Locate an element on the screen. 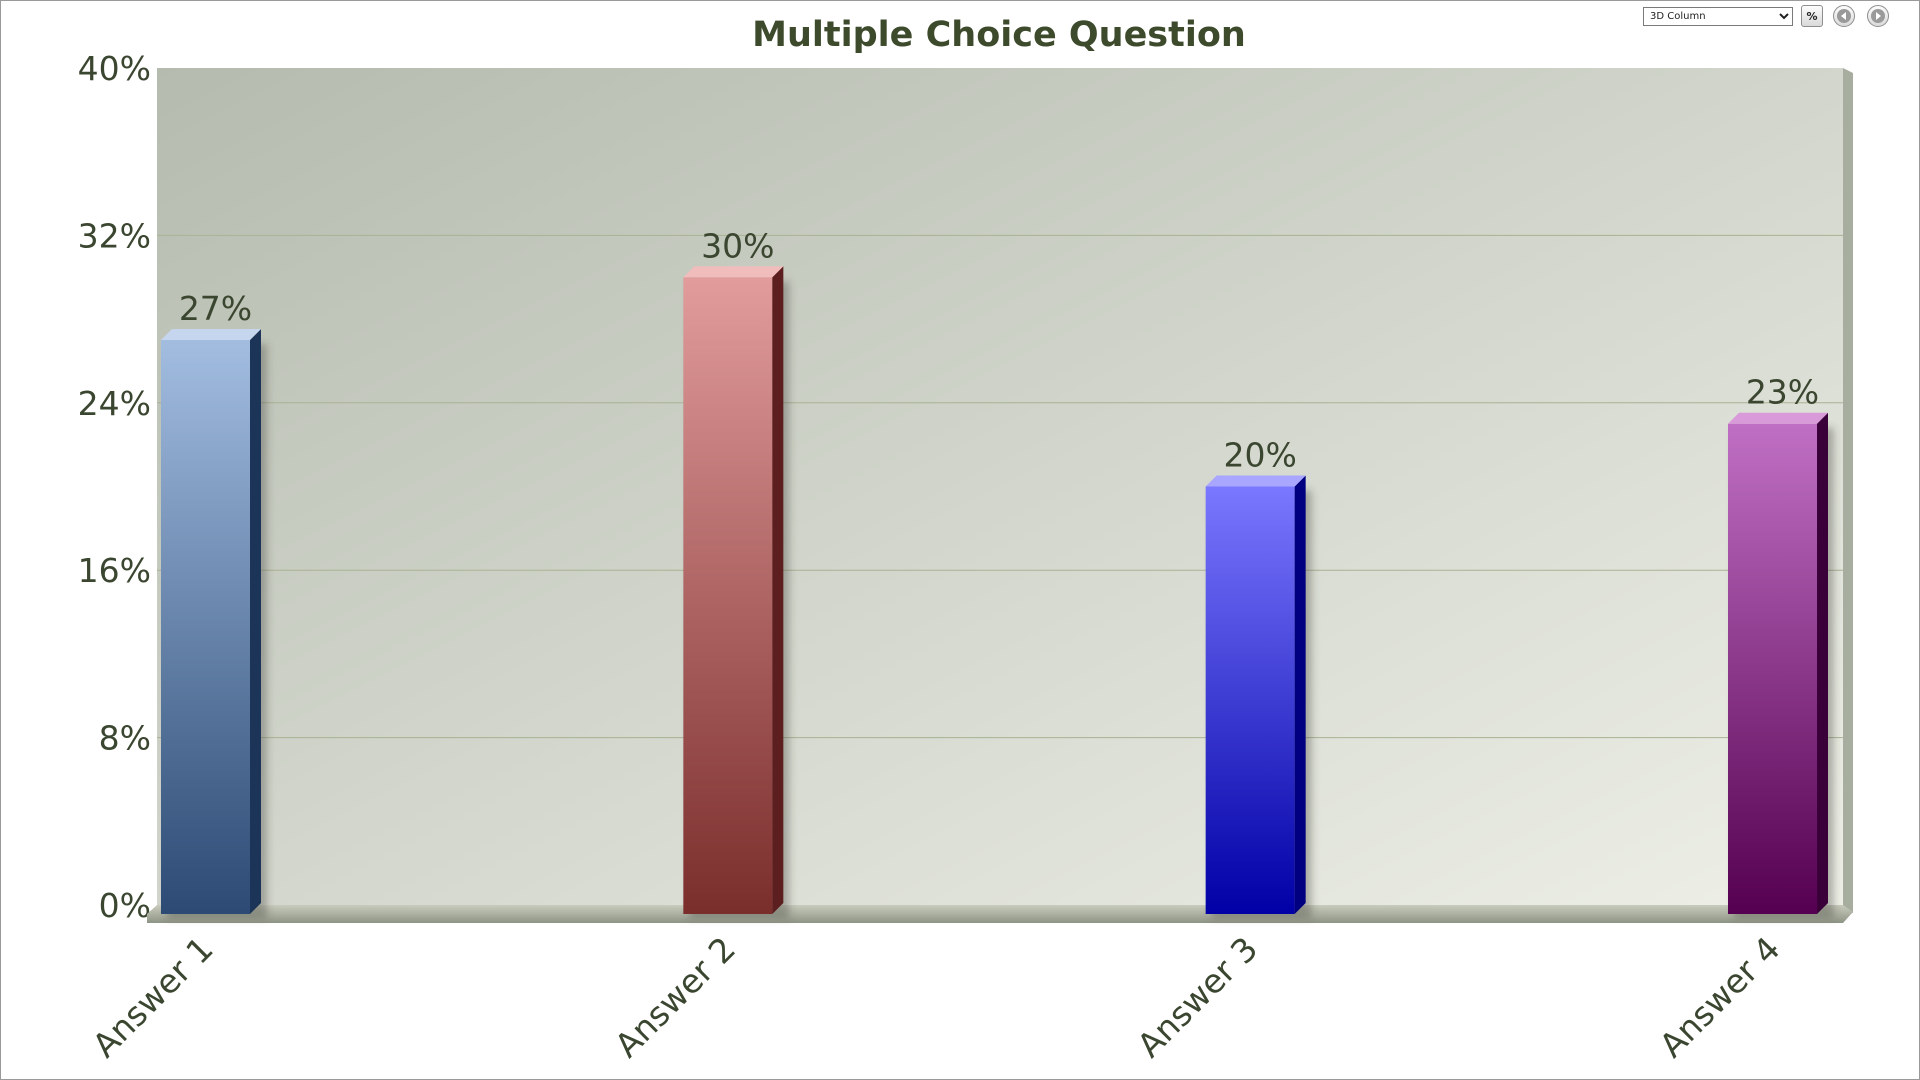 Image resolution: width=1920 pixels, height=1080 pixels. y-axis-tick-labels: 0% 8% 16% 24% 32% 40% is located at coordinates (114, 487).